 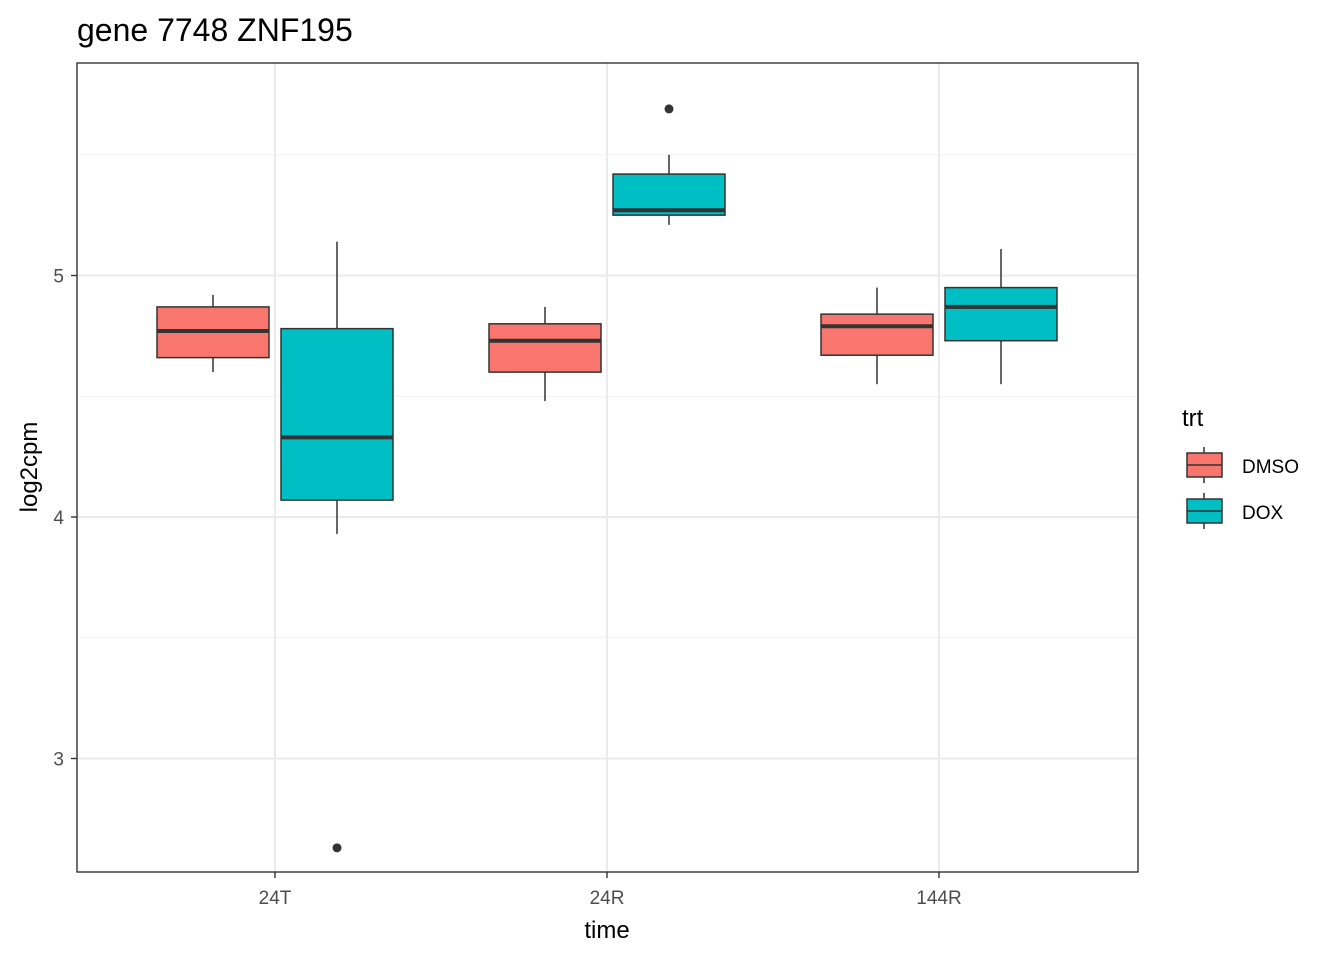 I want to click on legend-key-dmso: DMSO, so click(x=1242, y=465).